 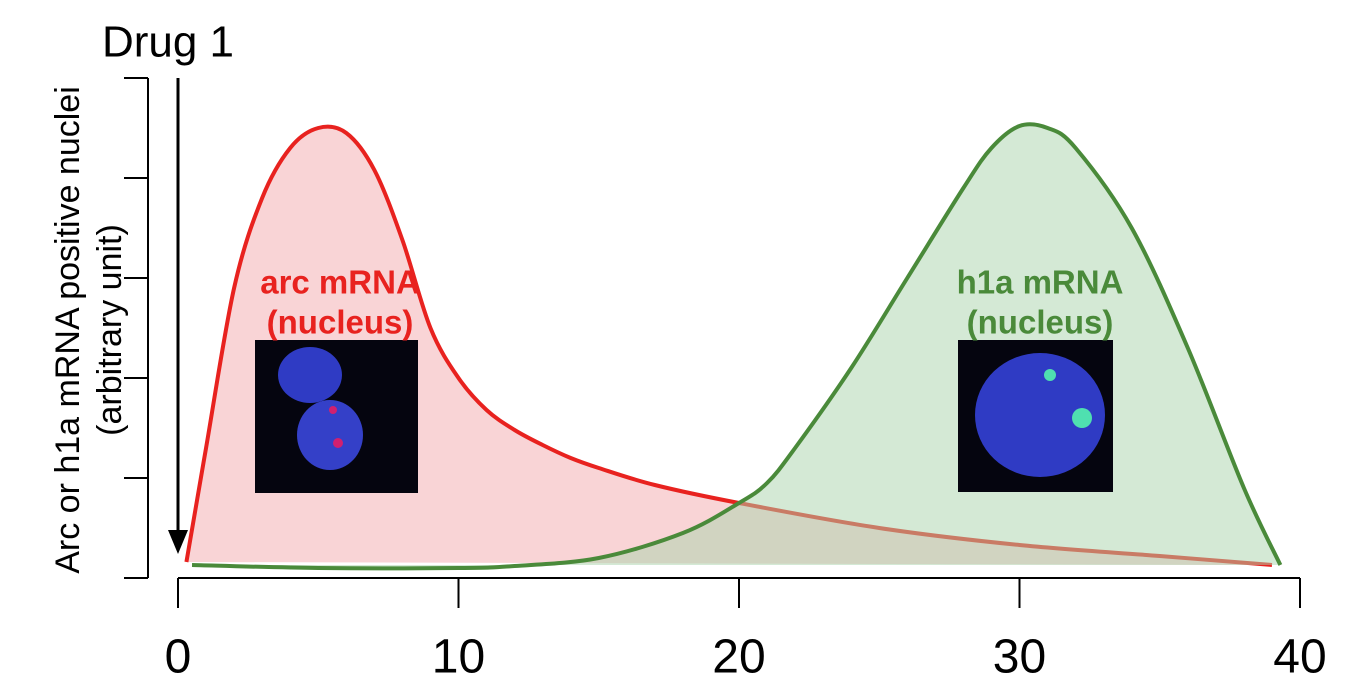 What do you see at coordinates (340, 282) in the screenshot?
I see `series-label: arc mRNA` at bounding box center [340, 282].